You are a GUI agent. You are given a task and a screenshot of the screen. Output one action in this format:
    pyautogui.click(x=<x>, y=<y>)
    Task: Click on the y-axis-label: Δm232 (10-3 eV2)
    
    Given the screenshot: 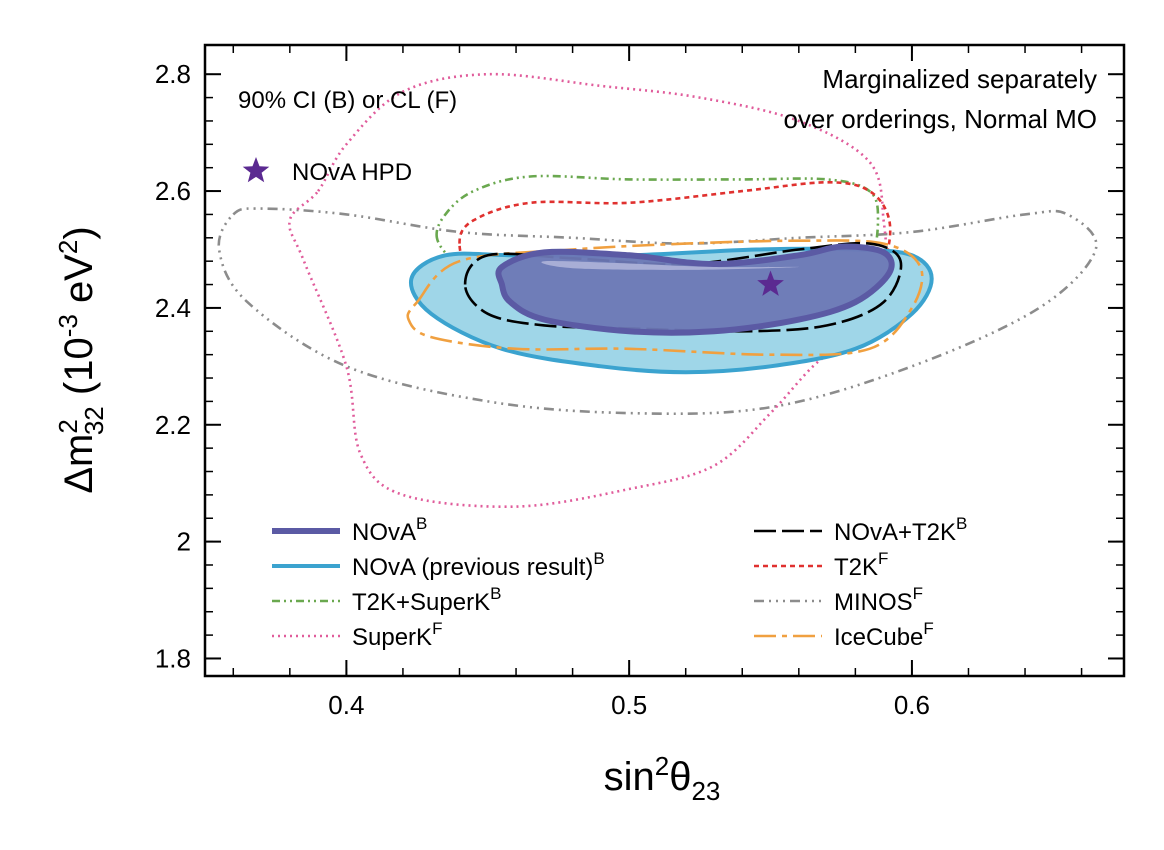 What is the action you would take?
    pyautogui.click(x=81, y=359)
    